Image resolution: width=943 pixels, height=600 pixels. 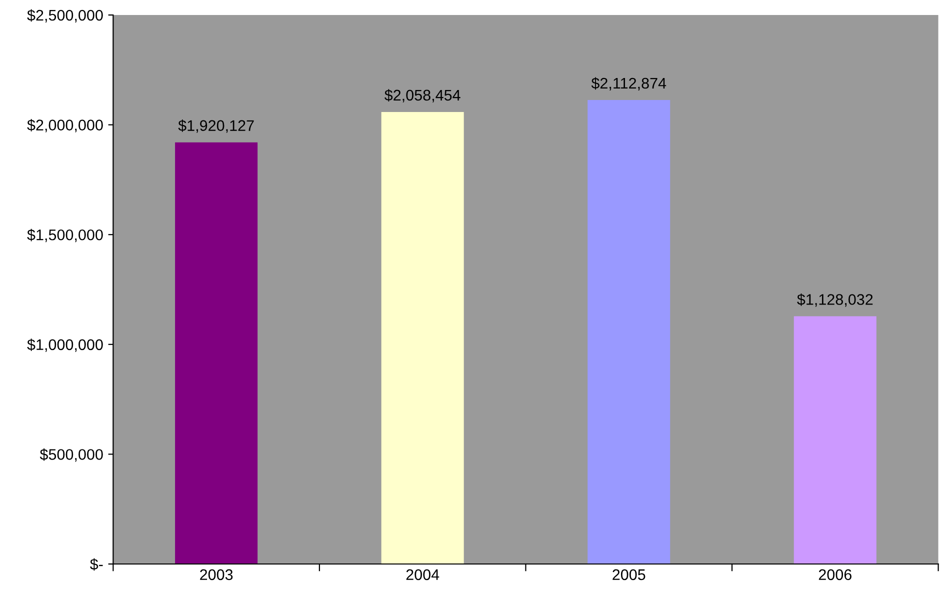 What do you see at coordinates (835, 300) in the screenshot?
I see `data-label: $1,128,032` at bounding box center [835, 300].